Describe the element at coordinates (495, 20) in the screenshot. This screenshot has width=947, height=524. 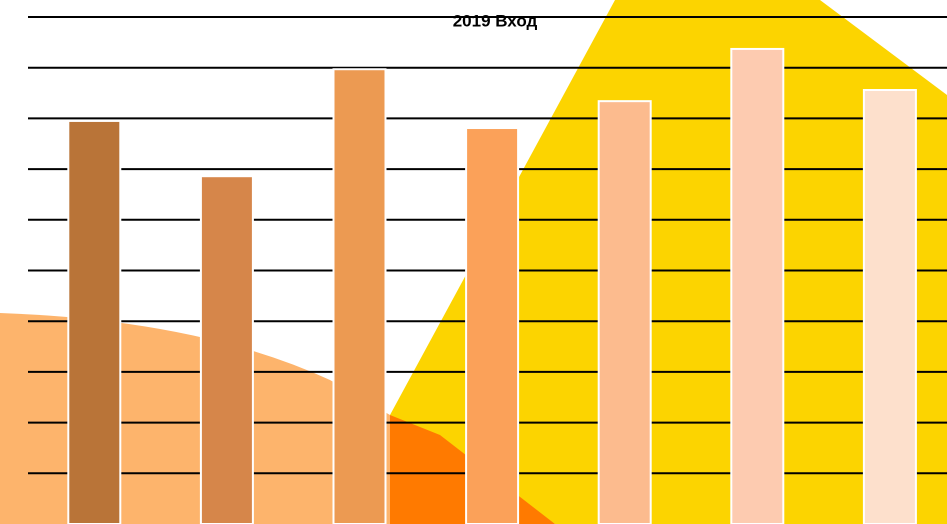
I see `chart-title: 2019 Вход` at that location.